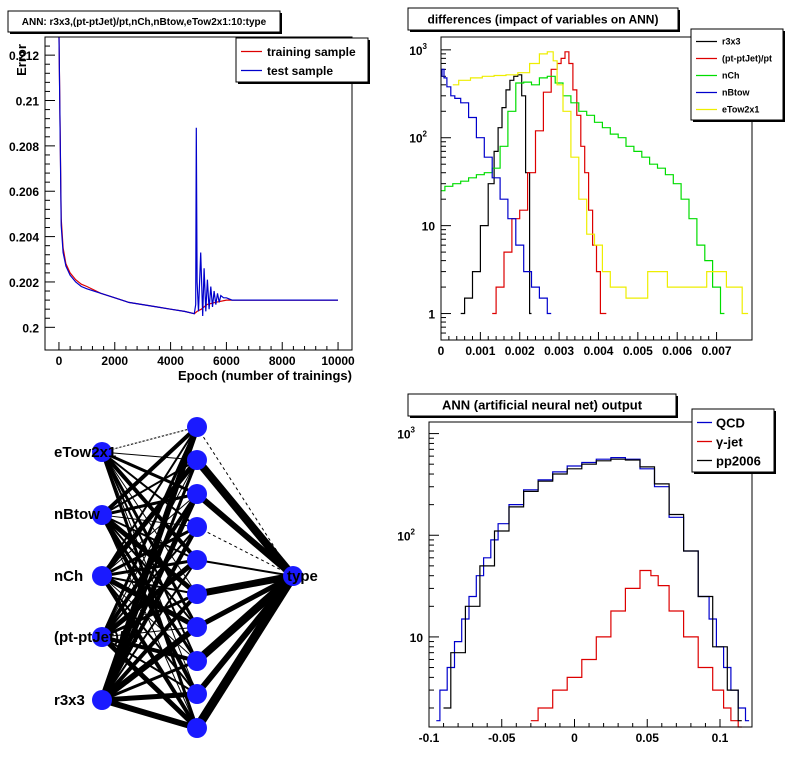  What do you see at coordinates (502, 738) in the screenshot?
I see `x-tick-label: -0.05` at bounding box center [502, 738].